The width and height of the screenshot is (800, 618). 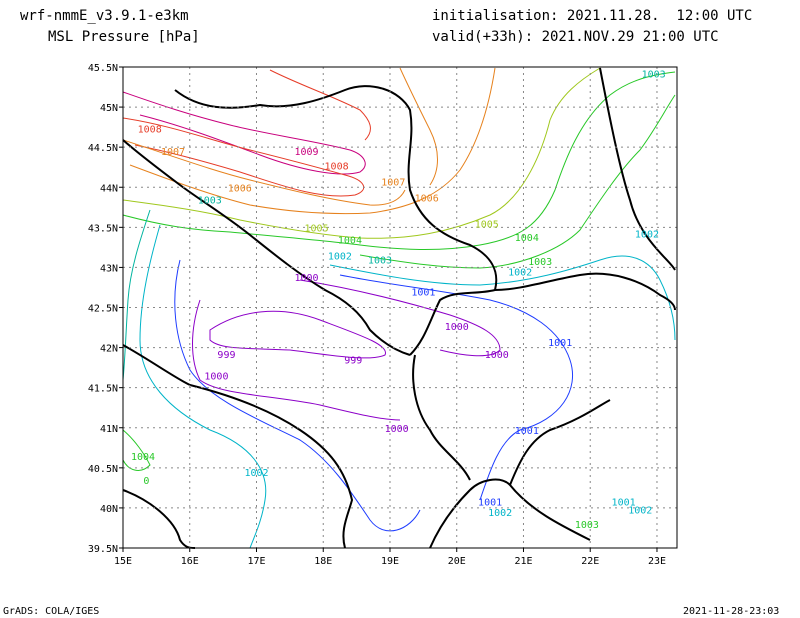 I want to click on lat-tick-label: 41.5N, so click(x=103, y=389).